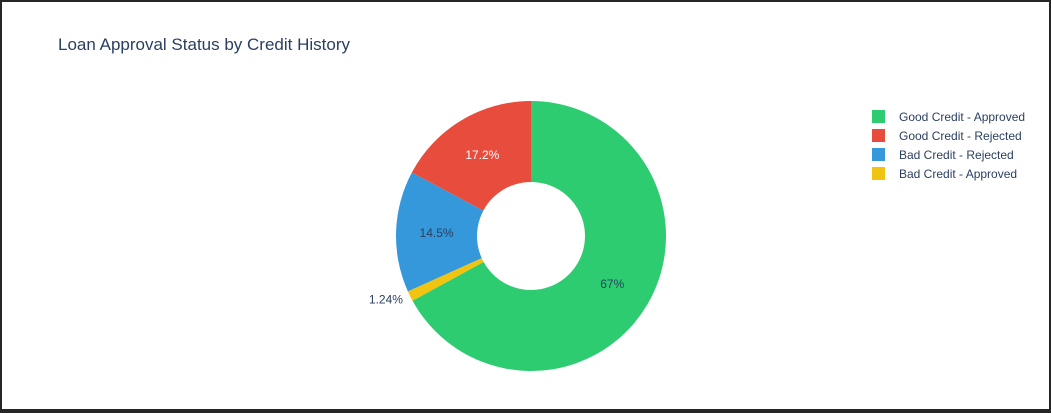  Describe the element at coordinates (437, 233) in the screenshot. I see `slice-label: 14.5%` at that location.